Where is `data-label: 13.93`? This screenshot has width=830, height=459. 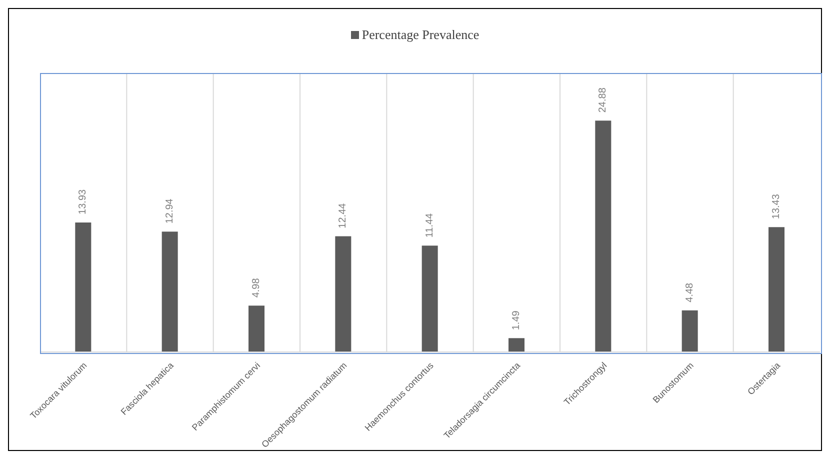
data-label: 13.93 is located at coordinates (83, 201).